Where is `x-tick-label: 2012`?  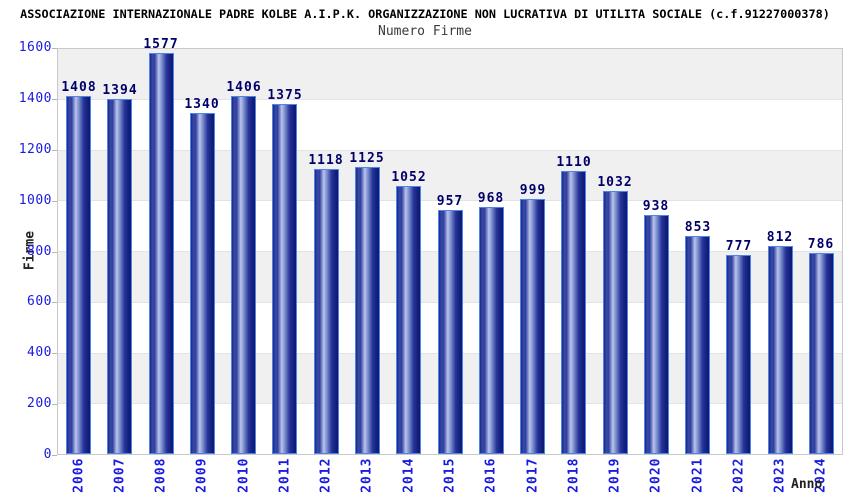 x-tick-label: 2012 is located at coordinates (326, 475).